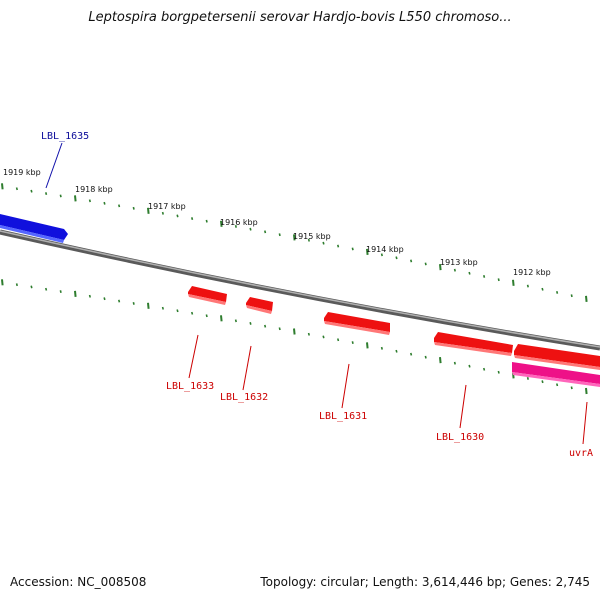  Describe the element at coordinates (239, 222) in the screenshot. I see `tick-label-1916: 1916 kbp` at that location.